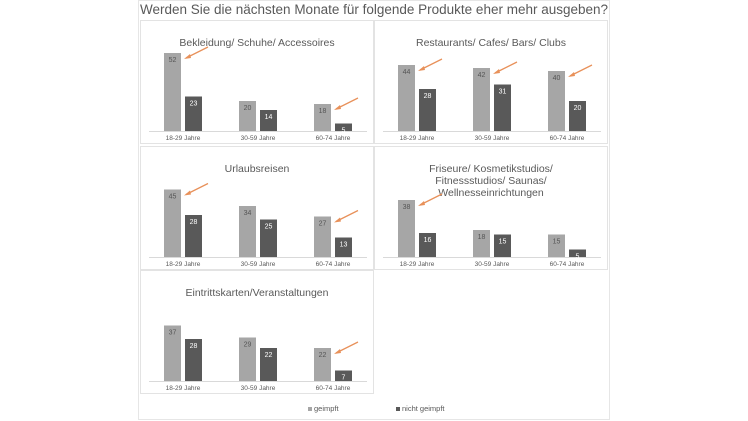  I want to click on data-label: 52, so click(173, 60).